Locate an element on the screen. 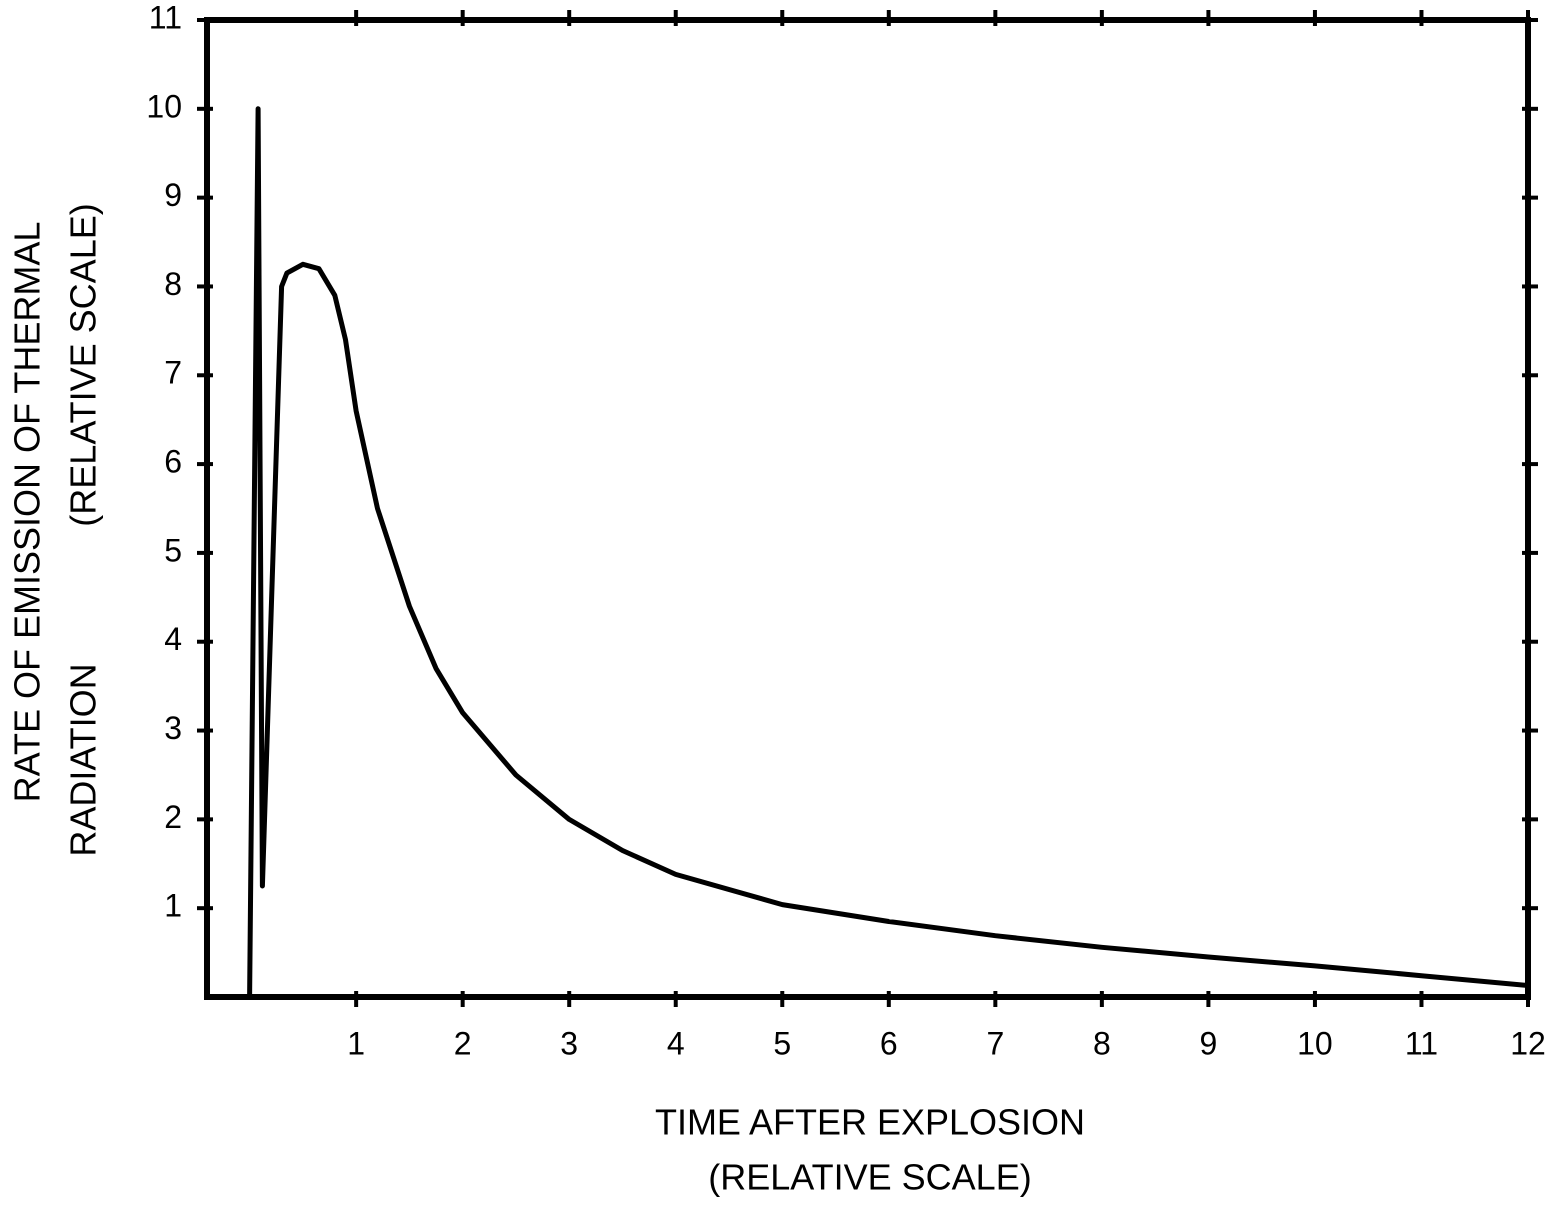  x-tick-label: 4 is located at coordinates (676, 1043).